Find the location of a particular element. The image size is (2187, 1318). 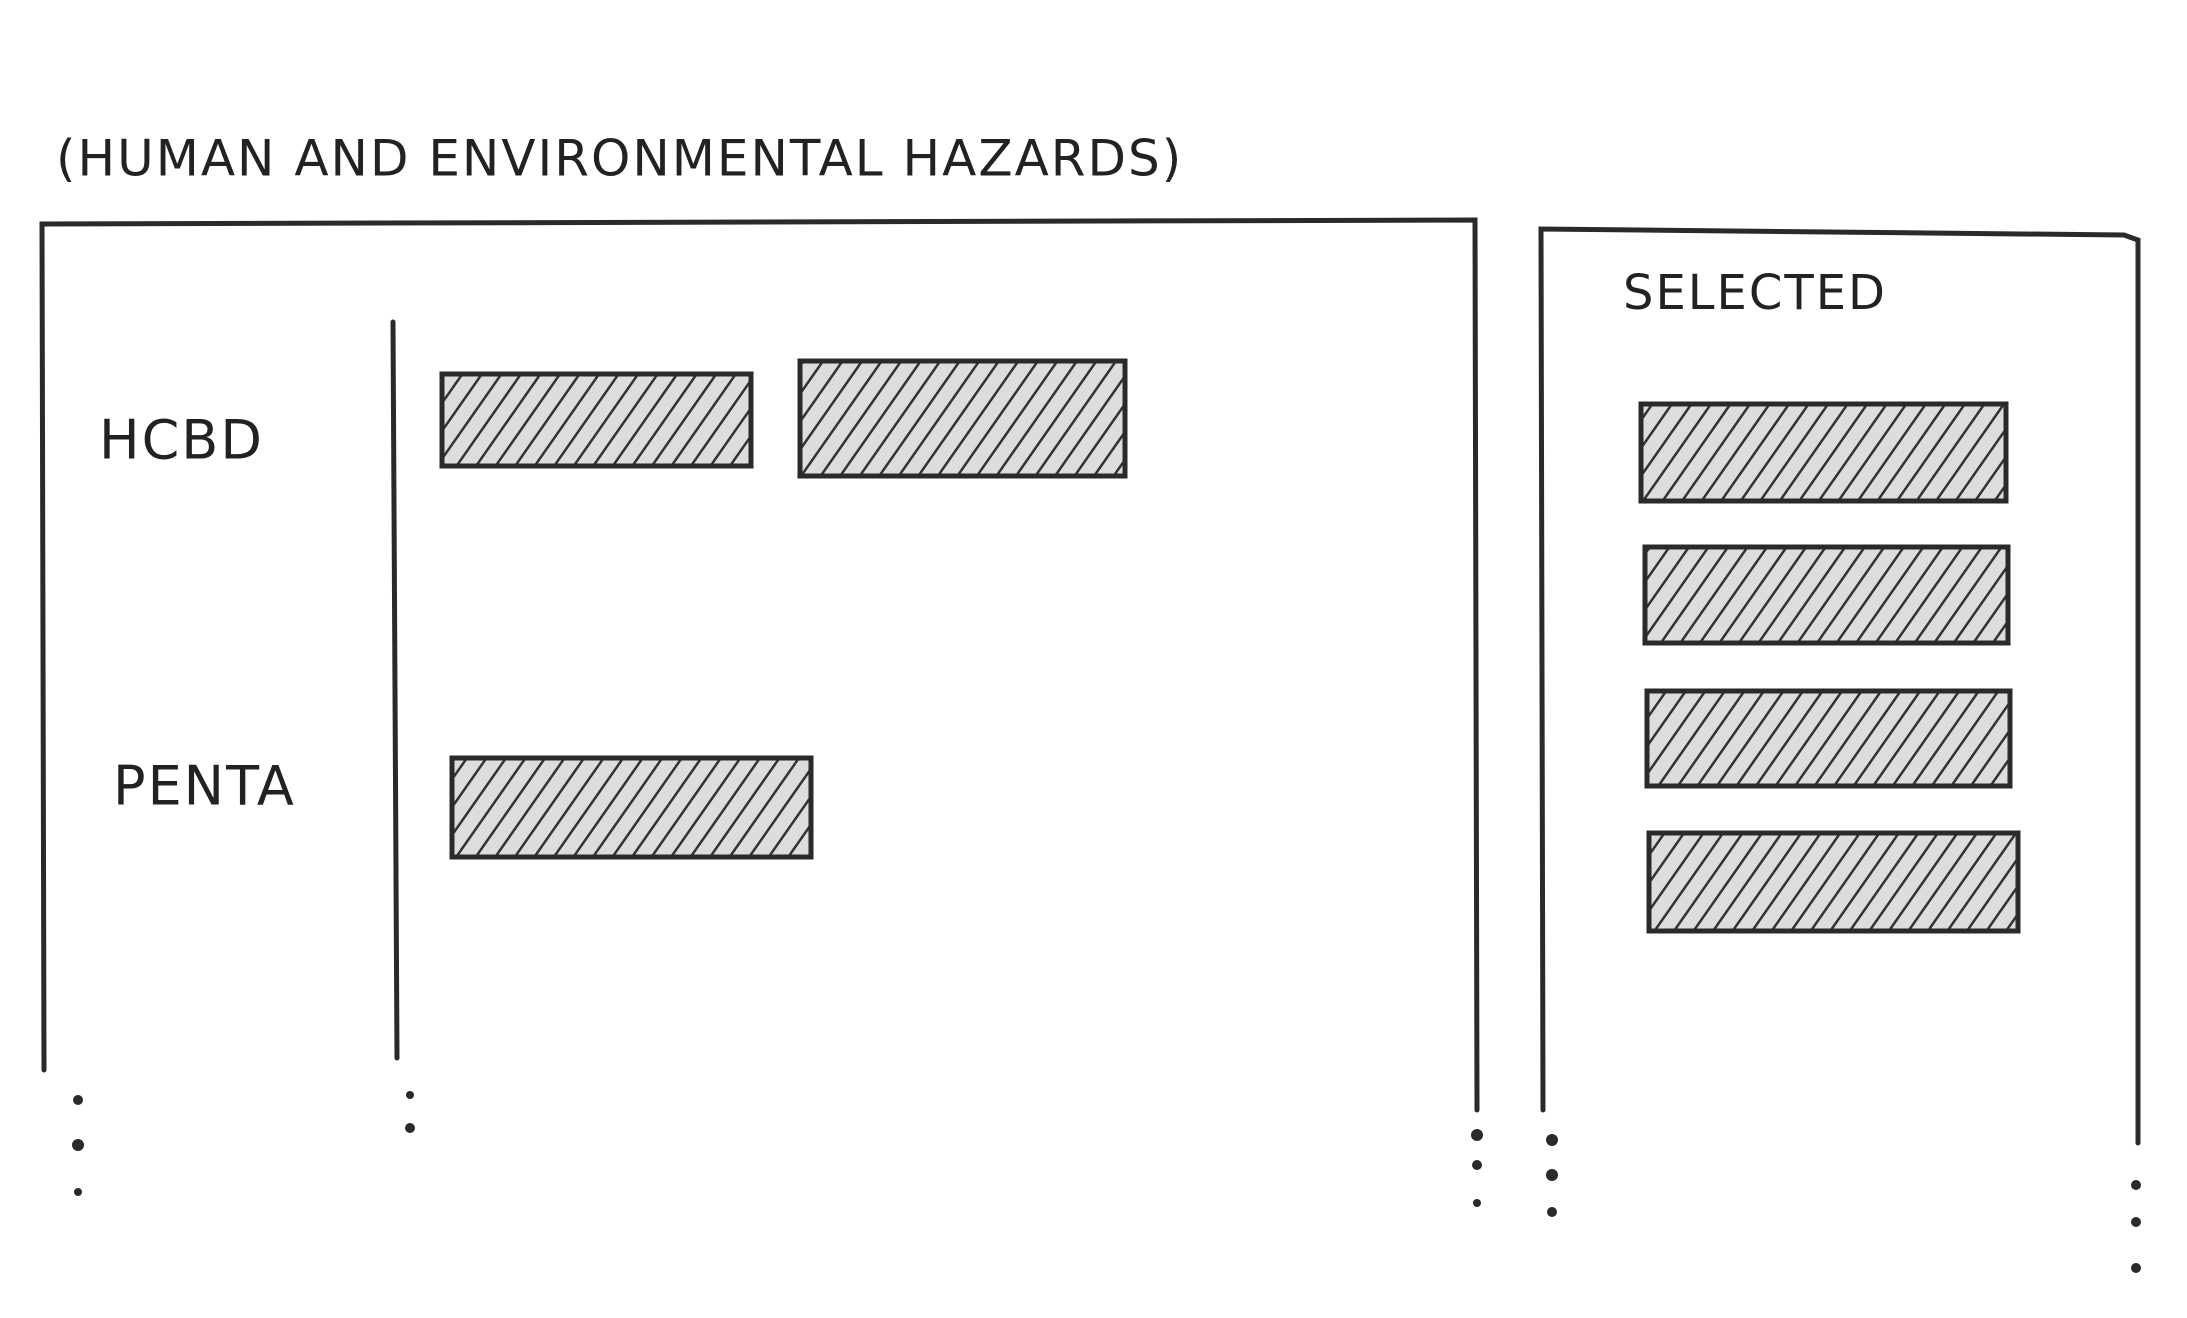

selected-title: SELECTED is located at coordinates (1755, 293).